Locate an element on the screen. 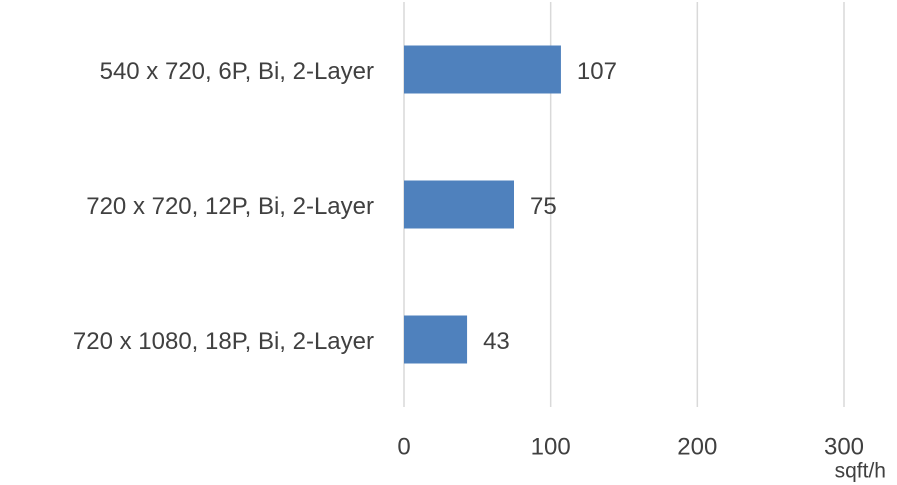 The height and width of the screenshot is (485, 897). y-tick-label: 720 x 1080, 18P, Bi, 2-Layer is located at coordinates (223, 341).